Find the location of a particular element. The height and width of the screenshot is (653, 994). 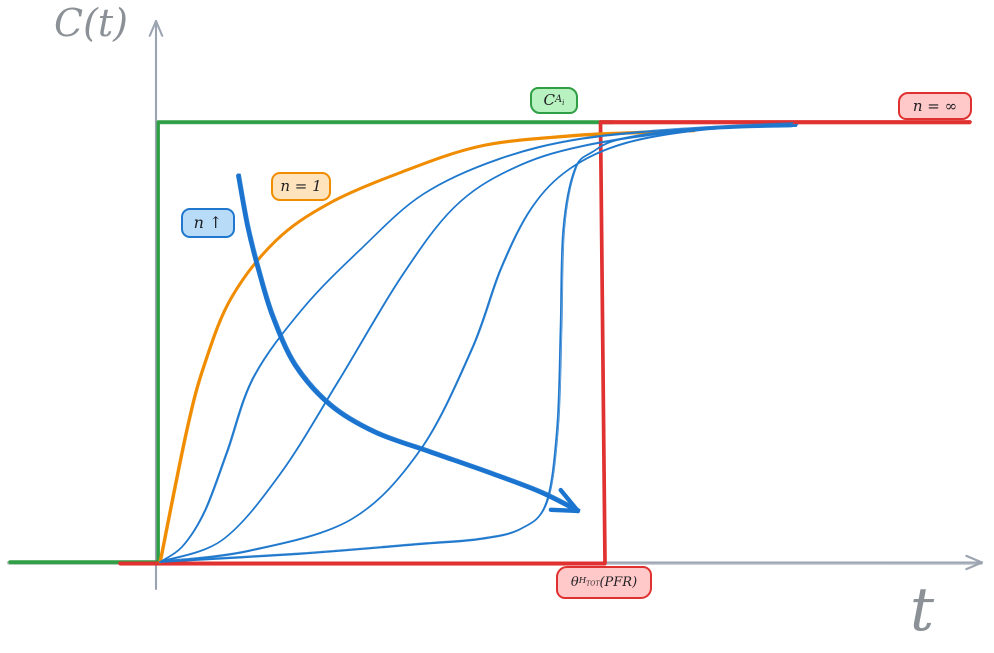

n-increasing-badge: n ↑ is located at coordinates (208, 223).